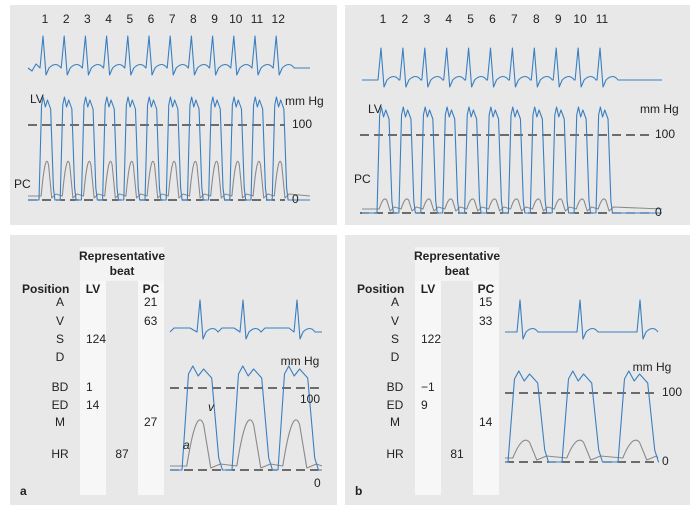 Image resolution: width=700 pixels, height=518 pixels. I want to click on table-header: Representative beat, so click(457, 263).